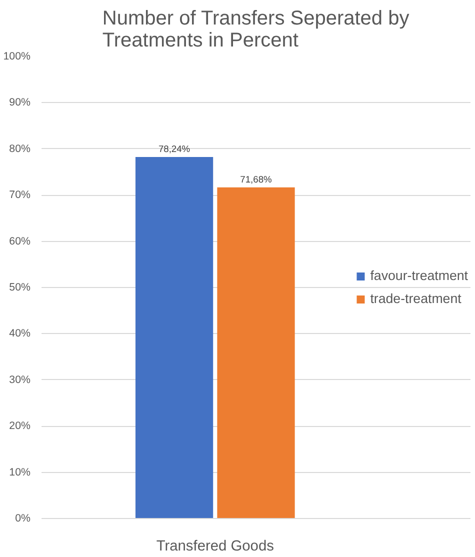  I want to click on legend-label: favour-treatment, so click(419, 275).